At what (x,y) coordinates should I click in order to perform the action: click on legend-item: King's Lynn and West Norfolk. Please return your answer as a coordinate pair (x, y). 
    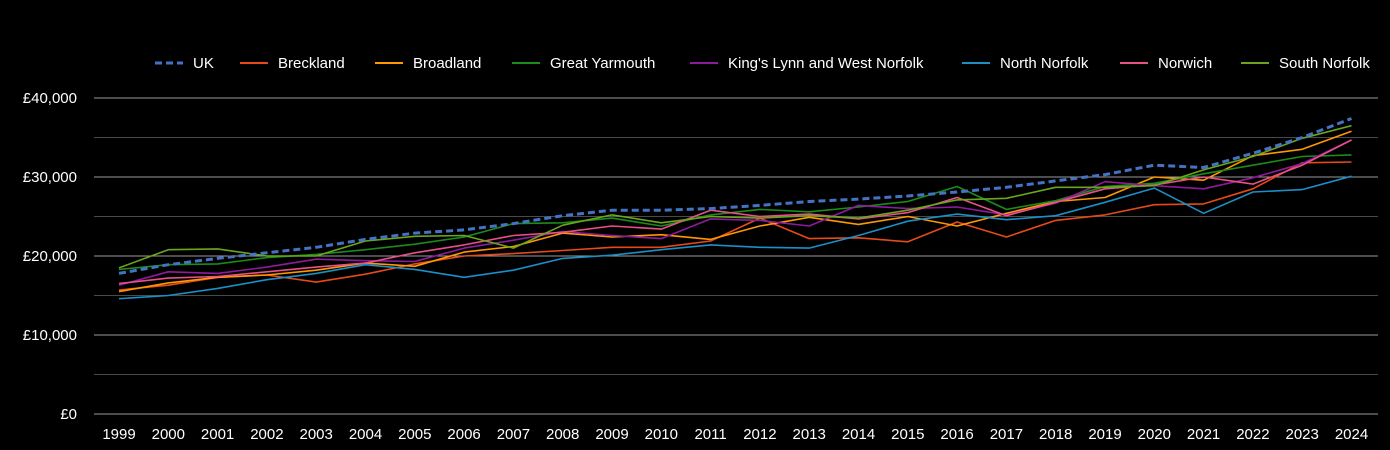
    Looking at the image, I should click on (807, 63).